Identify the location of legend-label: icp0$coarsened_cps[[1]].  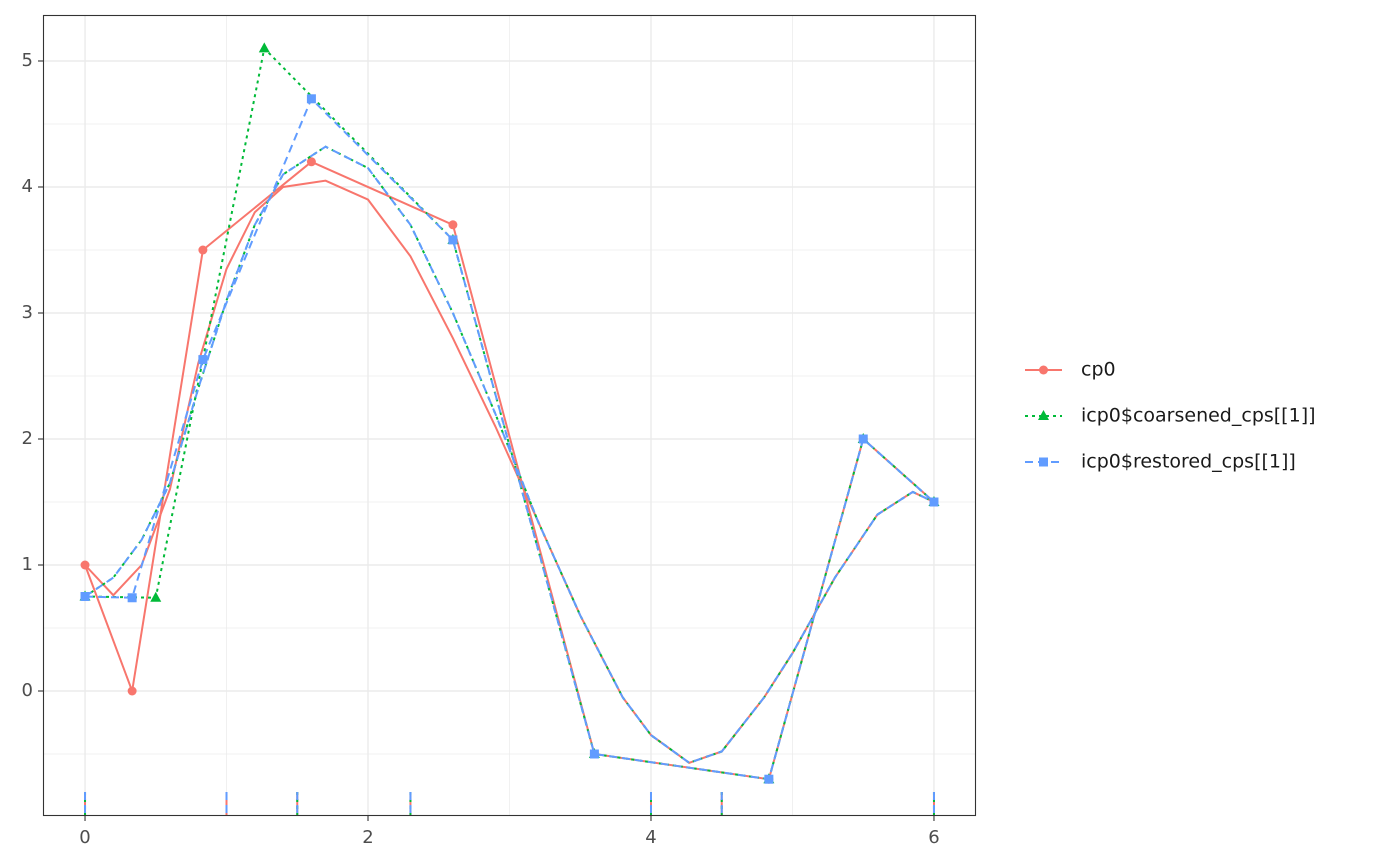
(1198, 416).